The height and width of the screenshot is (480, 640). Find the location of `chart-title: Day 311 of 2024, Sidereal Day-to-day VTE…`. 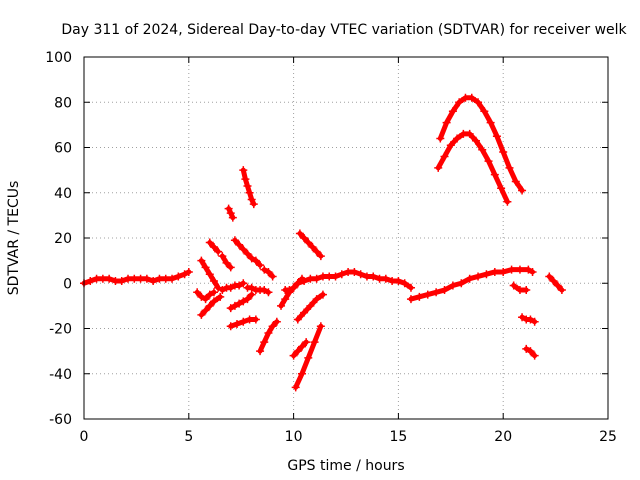

chart-title: Day 311 of 2024, Sidereal Day-to-day VTE… is located at coordinates (344, 30).